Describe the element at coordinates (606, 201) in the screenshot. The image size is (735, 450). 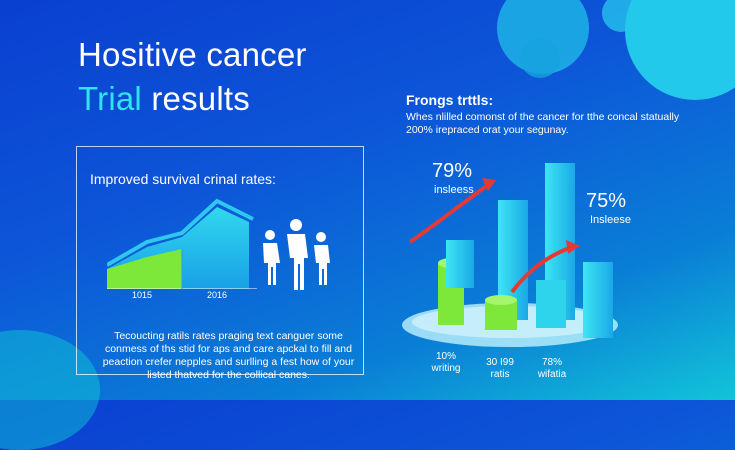
I see `stat-value: 75%` at that location.